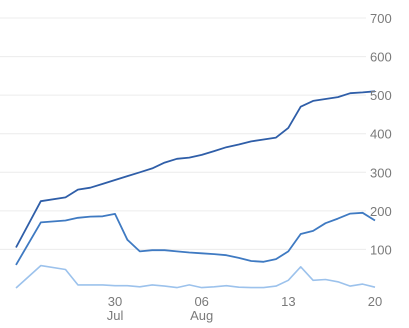  I want to click on y-tick-label-400: 400, so click(381, 134).